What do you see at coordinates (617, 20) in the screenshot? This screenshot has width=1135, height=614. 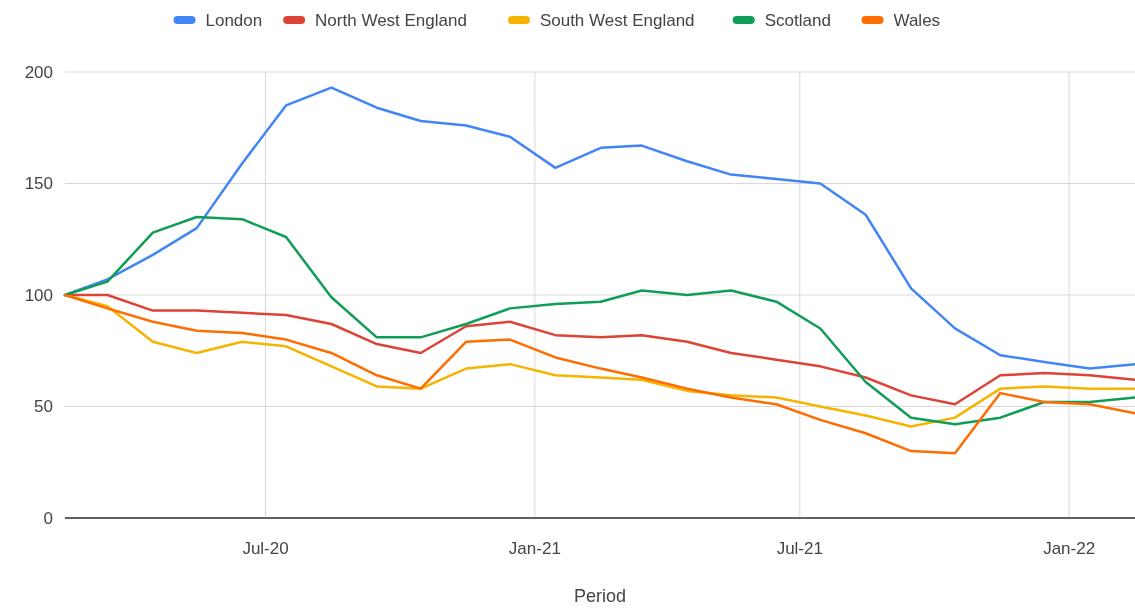 I see `legend-label: South West England` at bounding box center [617, 20].